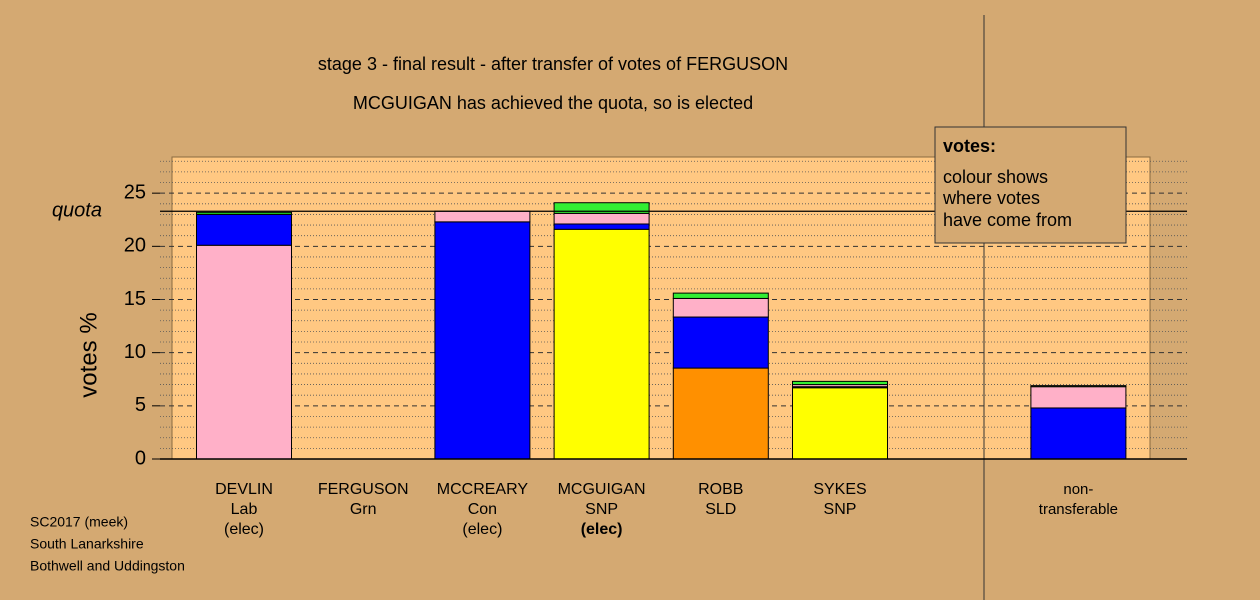  What do you see at coordinates (720, 489) in the screenshot?
I see `x-tick-label: ROBB` at bounding box center [720, 489].